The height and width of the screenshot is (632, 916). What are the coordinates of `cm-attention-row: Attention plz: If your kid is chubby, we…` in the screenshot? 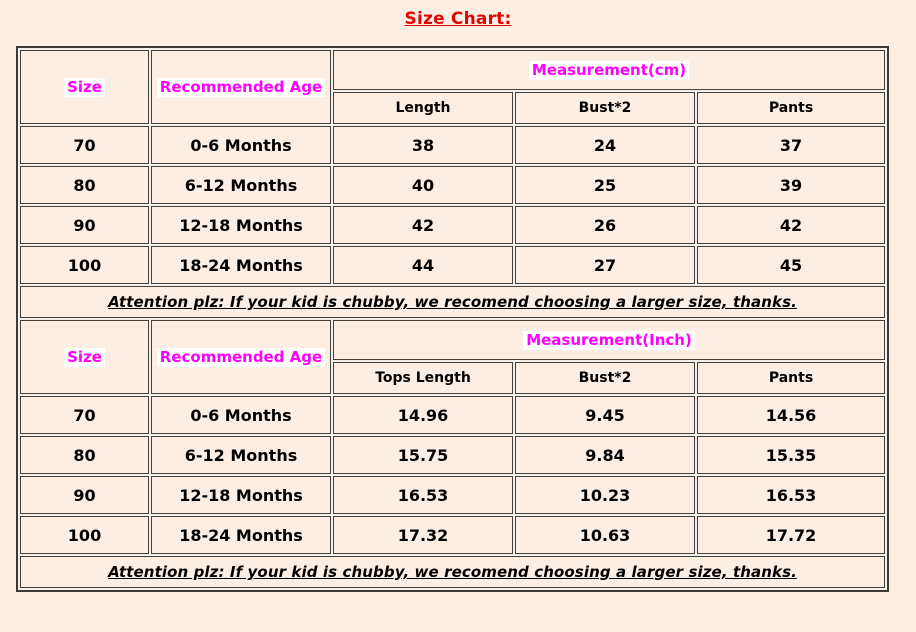 It's located at (452, 302).